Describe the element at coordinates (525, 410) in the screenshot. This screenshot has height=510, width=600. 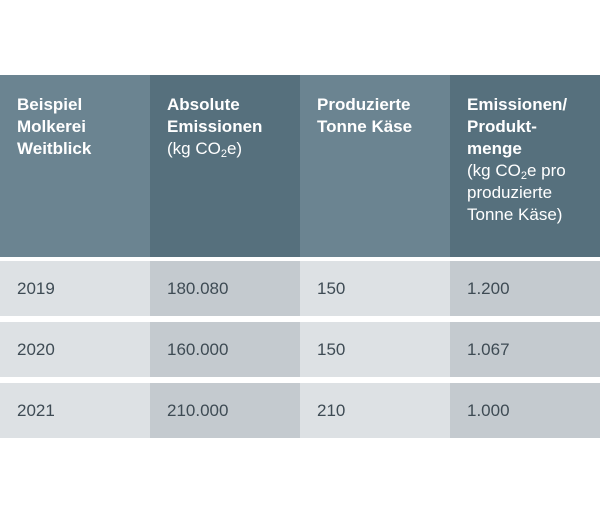
I see `cell-per-unit: 1.000` at that location.